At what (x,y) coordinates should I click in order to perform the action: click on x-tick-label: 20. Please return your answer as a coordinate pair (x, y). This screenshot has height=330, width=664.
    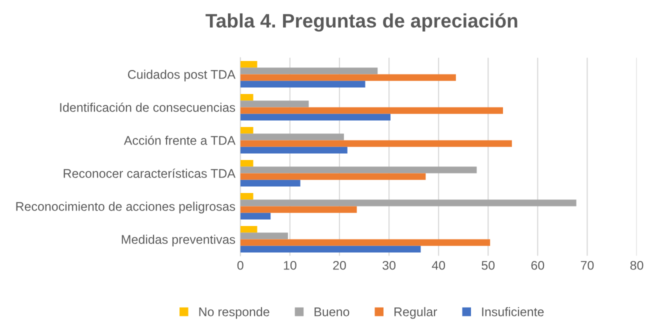
    Looking at the image, I should click on (339, 265).